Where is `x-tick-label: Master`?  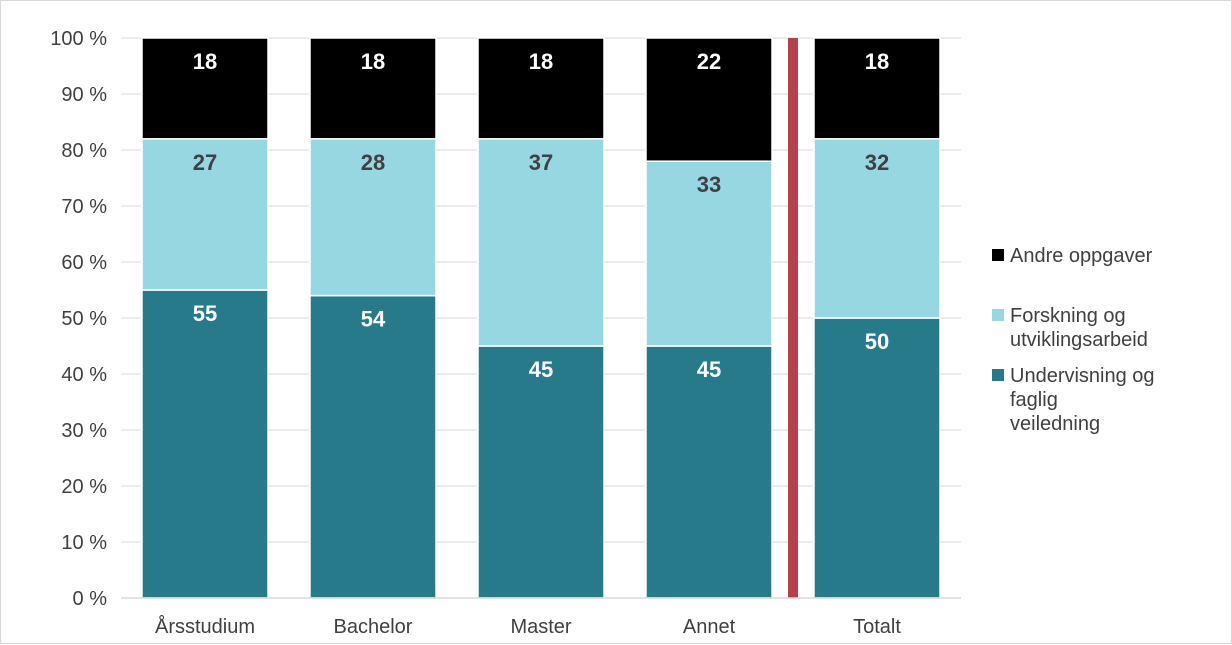
x-tick-label: Master is located at coordinates (540, 627).